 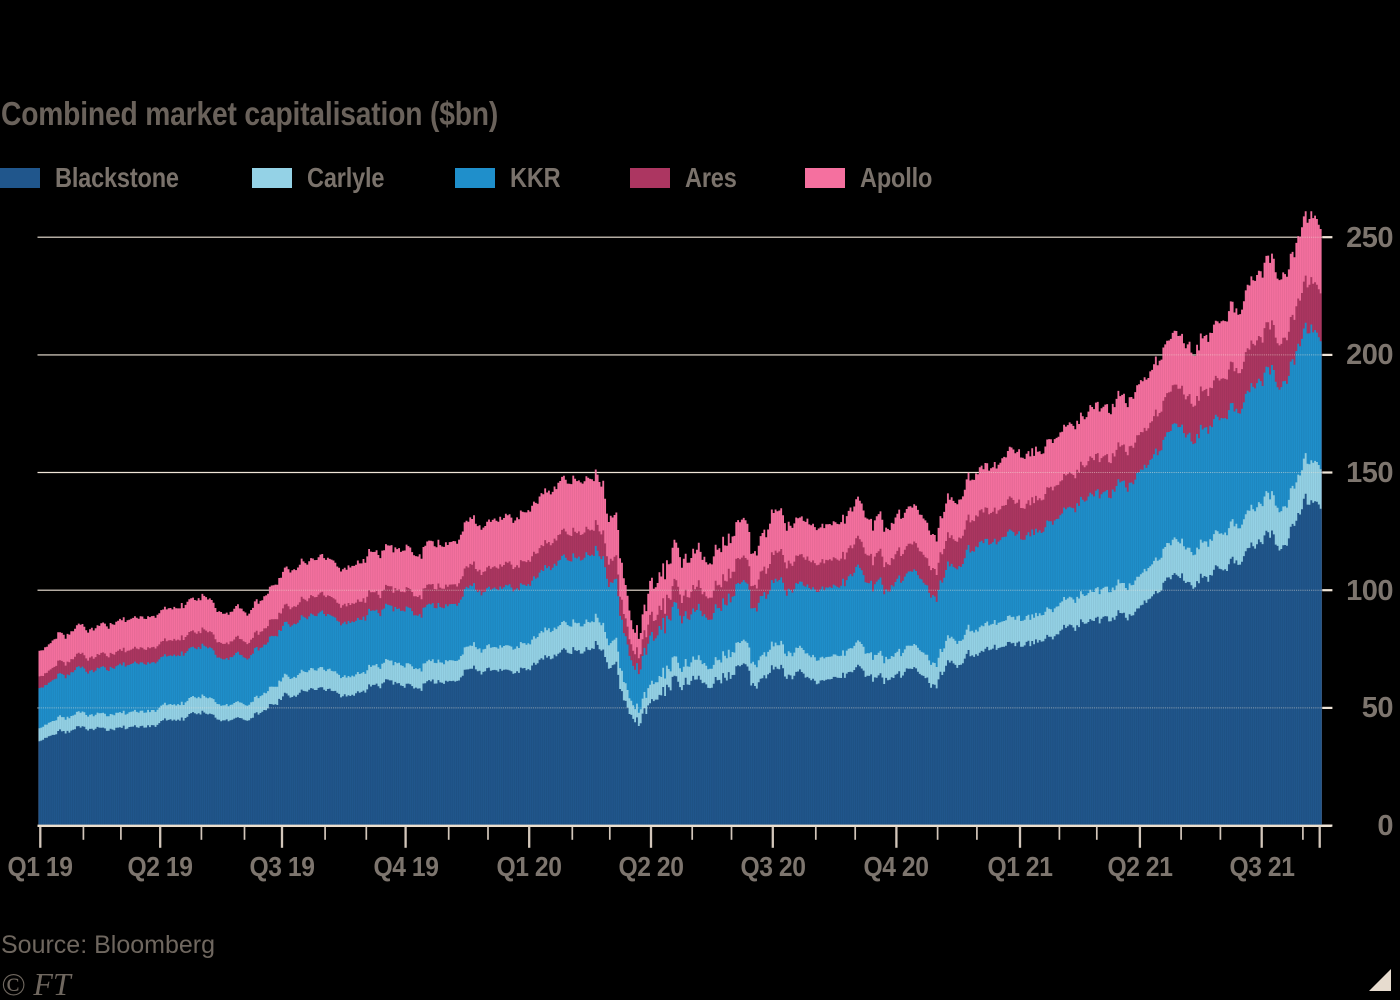 What do you see at coordinates (650, 177) in the screenshot?
I see `legend-swatch-ares` at bounding box center [650, 177].